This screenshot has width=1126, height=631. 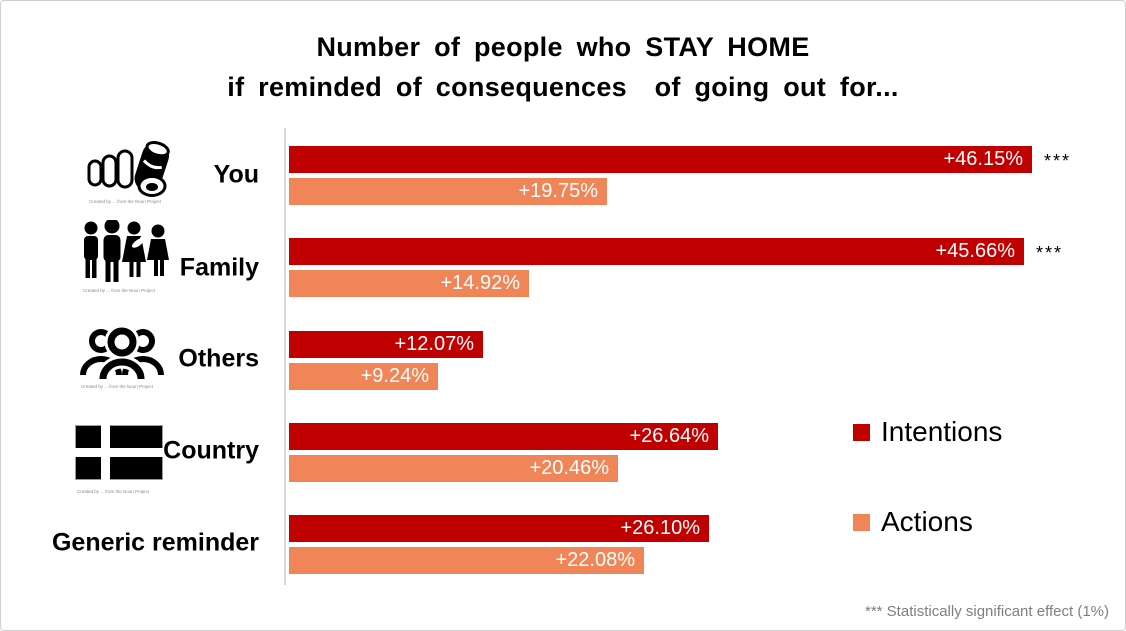 What do you see at coordinates (466, 560) in the screenshot?
I see `actions-bar: +22.08%` at bounding box center [466, 560].